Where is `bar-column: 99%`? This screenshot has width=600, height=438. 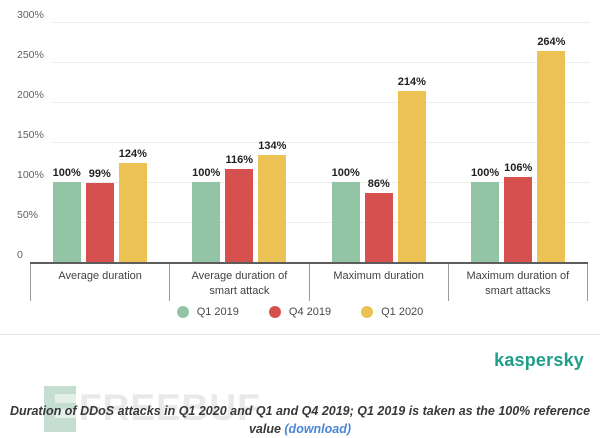
bar-column: 99% is located at coordinates (99, 214).